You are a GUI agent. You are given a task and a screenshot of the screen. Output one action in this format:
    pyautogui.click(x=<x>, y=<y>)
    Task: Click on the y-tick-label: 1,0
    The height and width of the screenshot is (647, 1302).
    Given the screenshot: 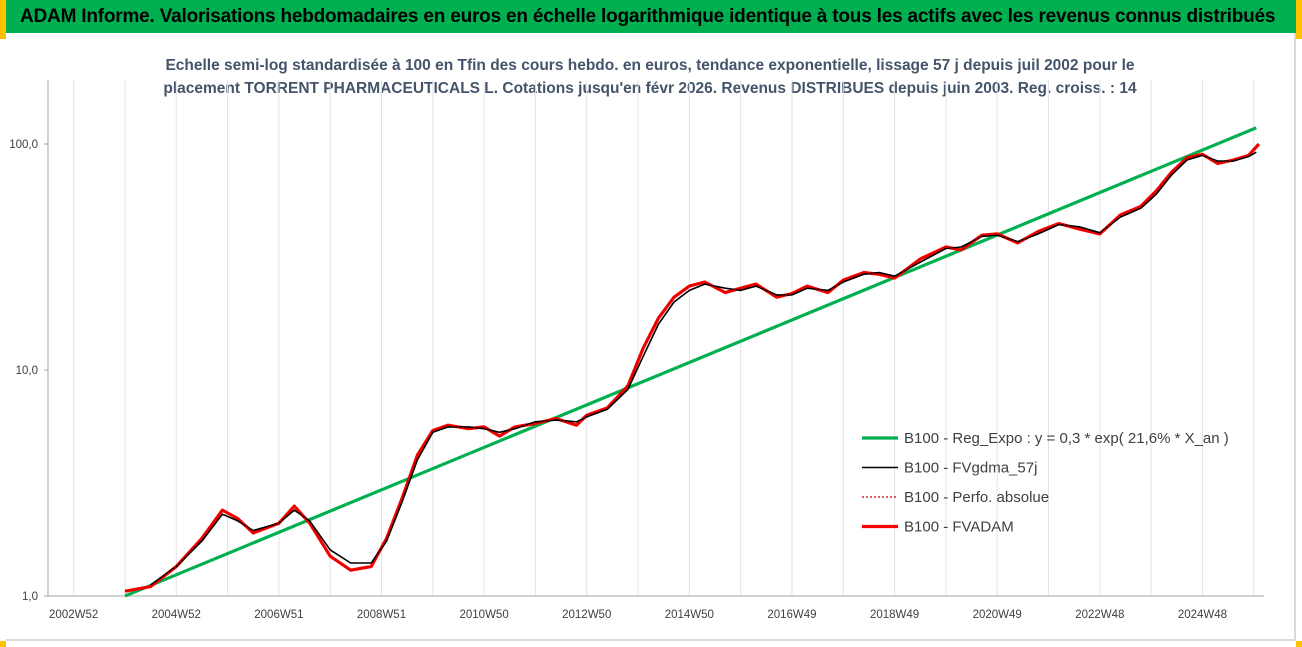 What is the action you would take?
    pyautogui.click(x=30, y=597)
    